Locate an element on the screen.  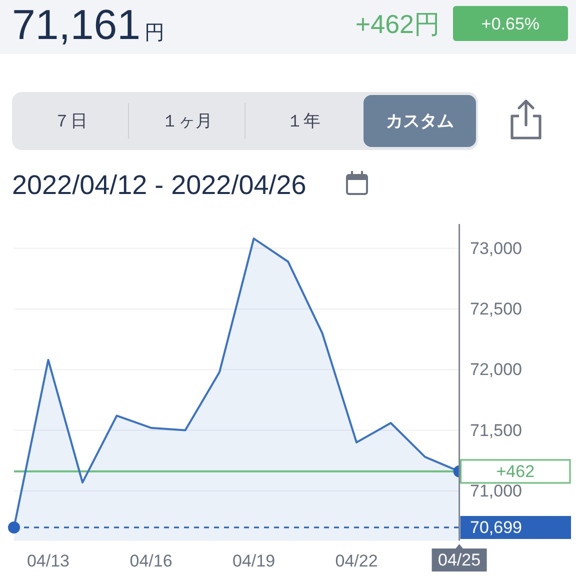
annotation: +462 is located at coordinates (515, 471).